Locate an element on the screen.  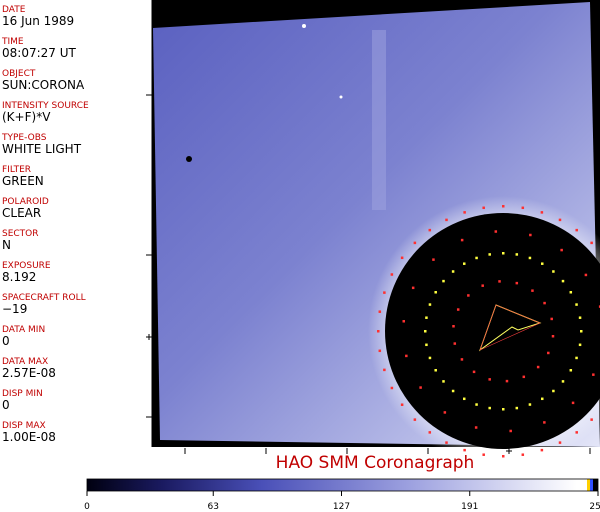
field-label: OBJECT is located at coordinates (19, 74).